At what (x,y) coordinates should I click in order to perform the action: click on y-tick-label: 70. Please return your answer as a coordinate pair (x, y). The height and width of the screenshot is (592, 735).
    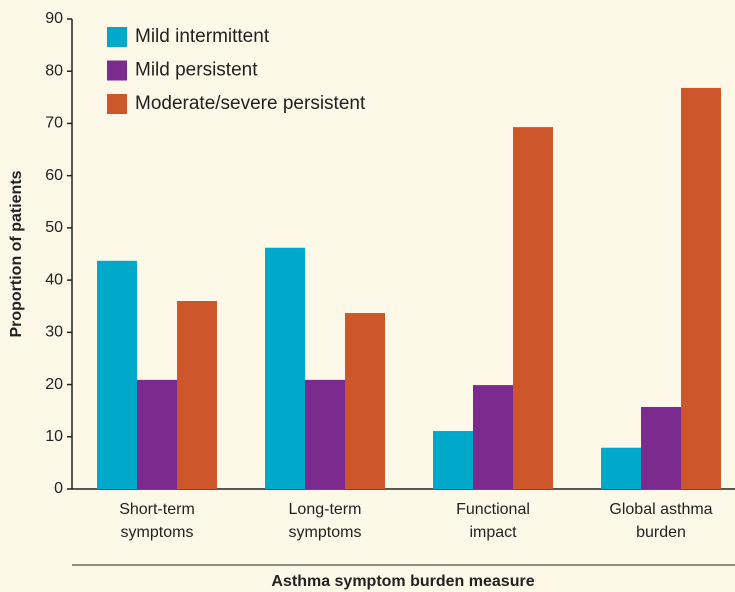
    Looking at the image, I should click on (54, 123).